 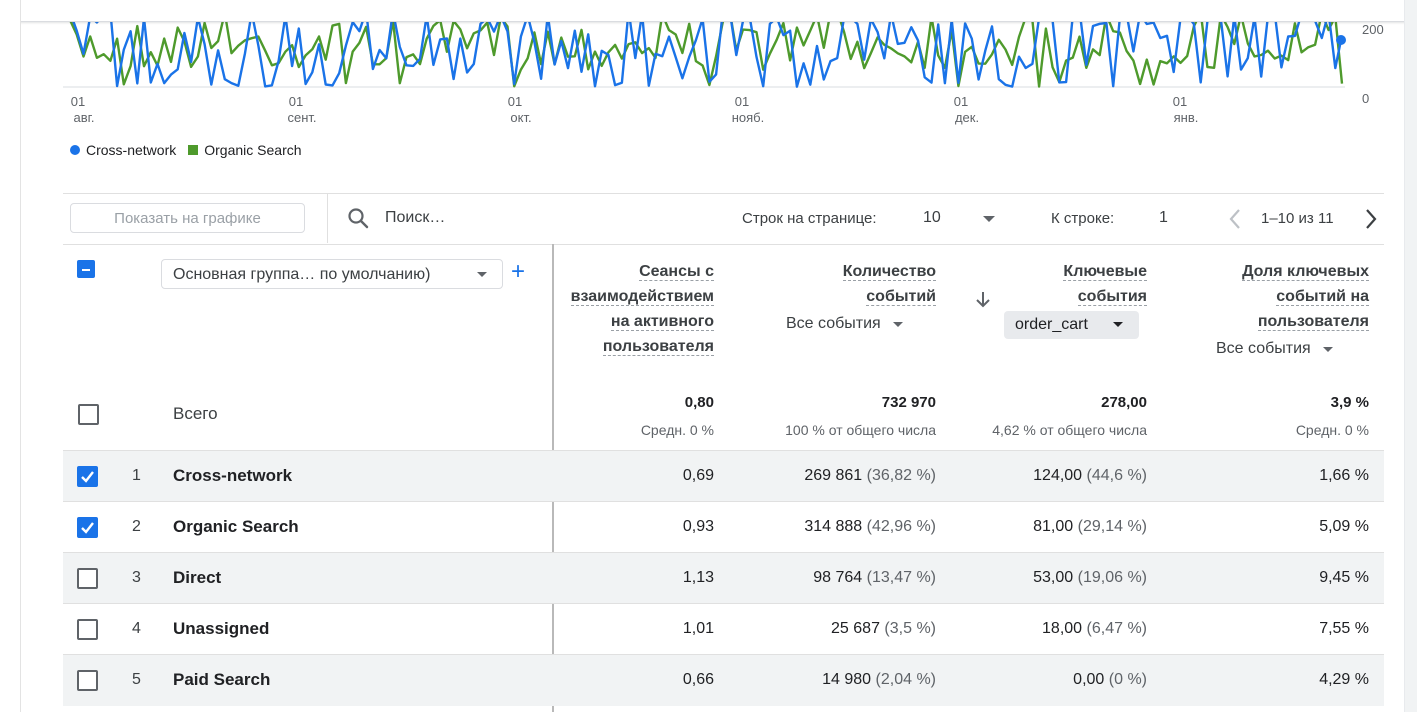 I want to click on chart-legend: Cross-network Organic Search, so click(x=186, y=150).